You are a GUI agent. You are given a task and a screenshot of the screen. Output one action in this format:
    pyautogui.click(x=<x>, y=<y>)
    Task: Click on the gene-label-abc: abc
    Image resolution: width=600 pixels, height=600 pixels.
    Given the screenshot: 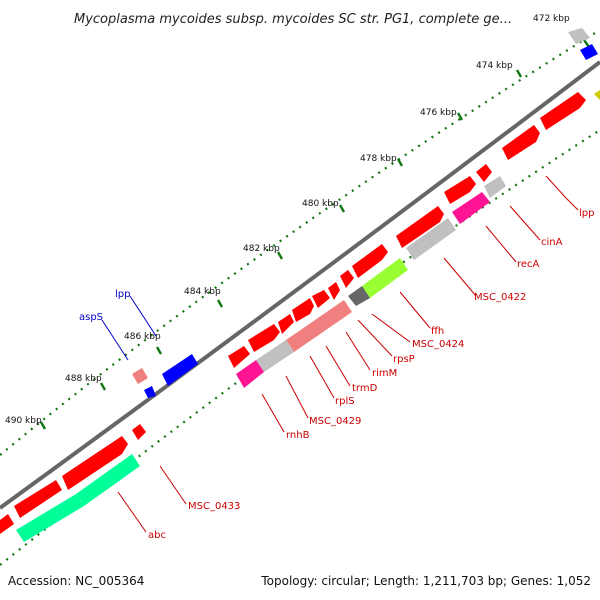 What is the action you would take?
    pyautogui.click(x=157, y=535)
    